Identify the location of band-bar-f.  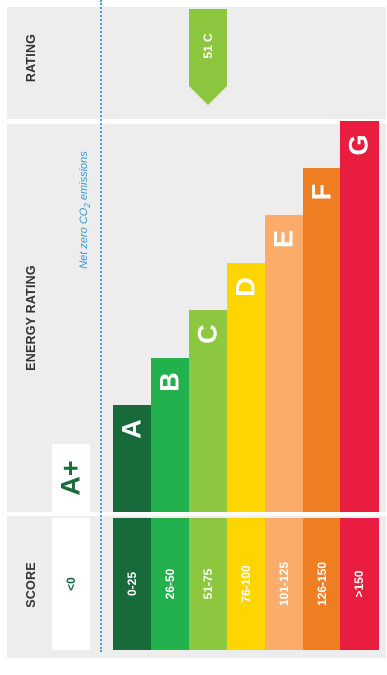
(321, 340).